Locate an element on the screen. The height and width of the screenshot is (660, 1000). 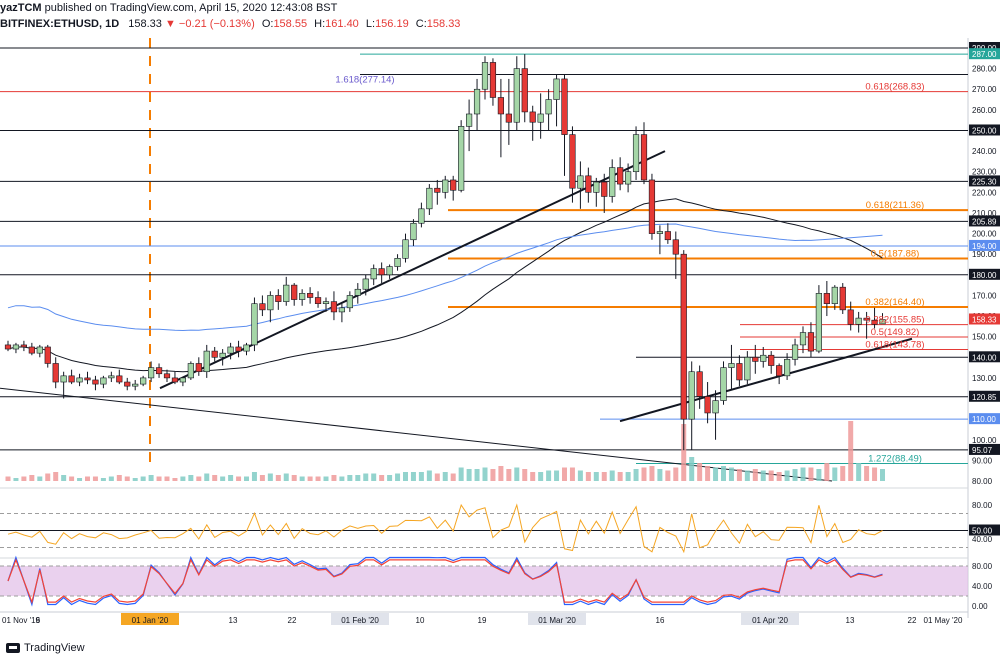
date-tick-label: 13 is located at coordinates (850, 620).